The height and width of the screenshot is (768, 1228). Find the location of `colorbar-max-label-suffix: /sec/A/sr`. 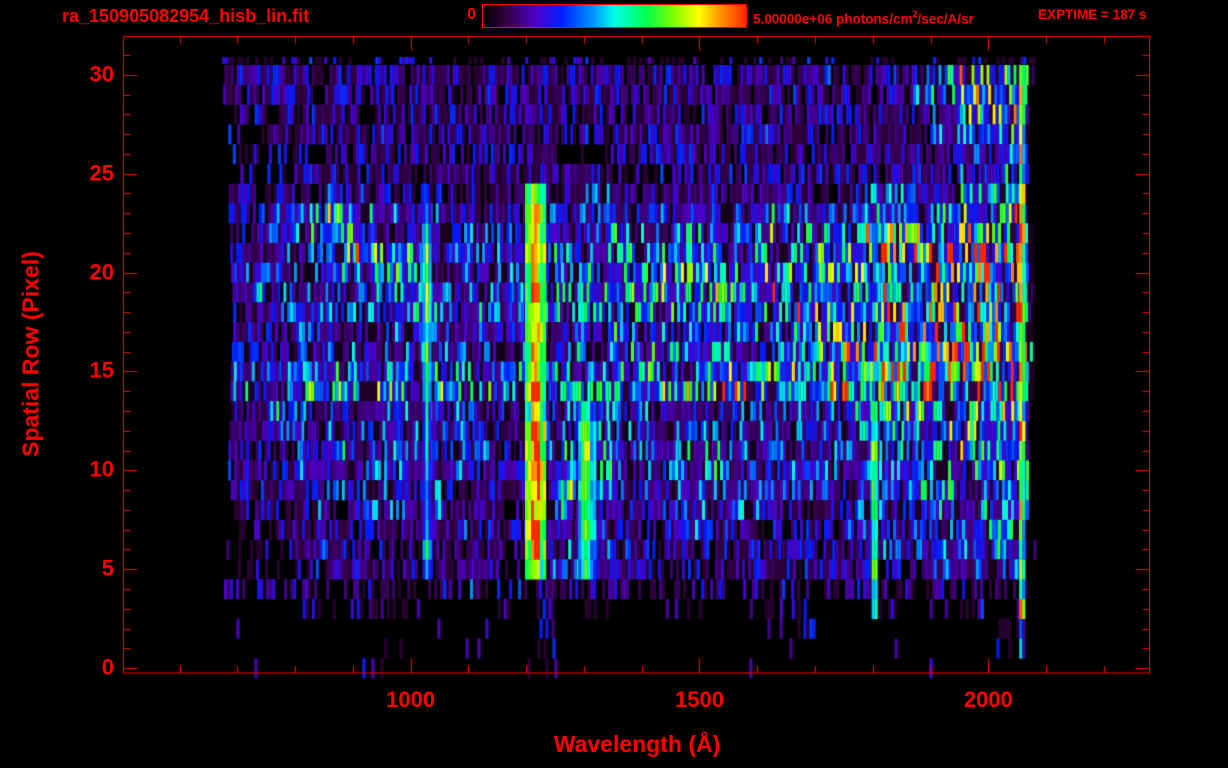

colorbar-max-label-suffix: /sec/A/sr is located at coordinates (945, 19).